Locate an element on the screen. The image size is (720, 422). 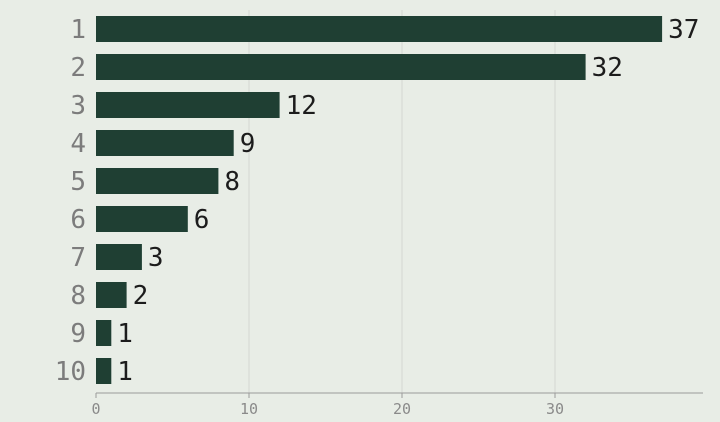
category-labels: 1 2 3 4 5 6 7 8 9 10 is located at coordinates (70, 201).